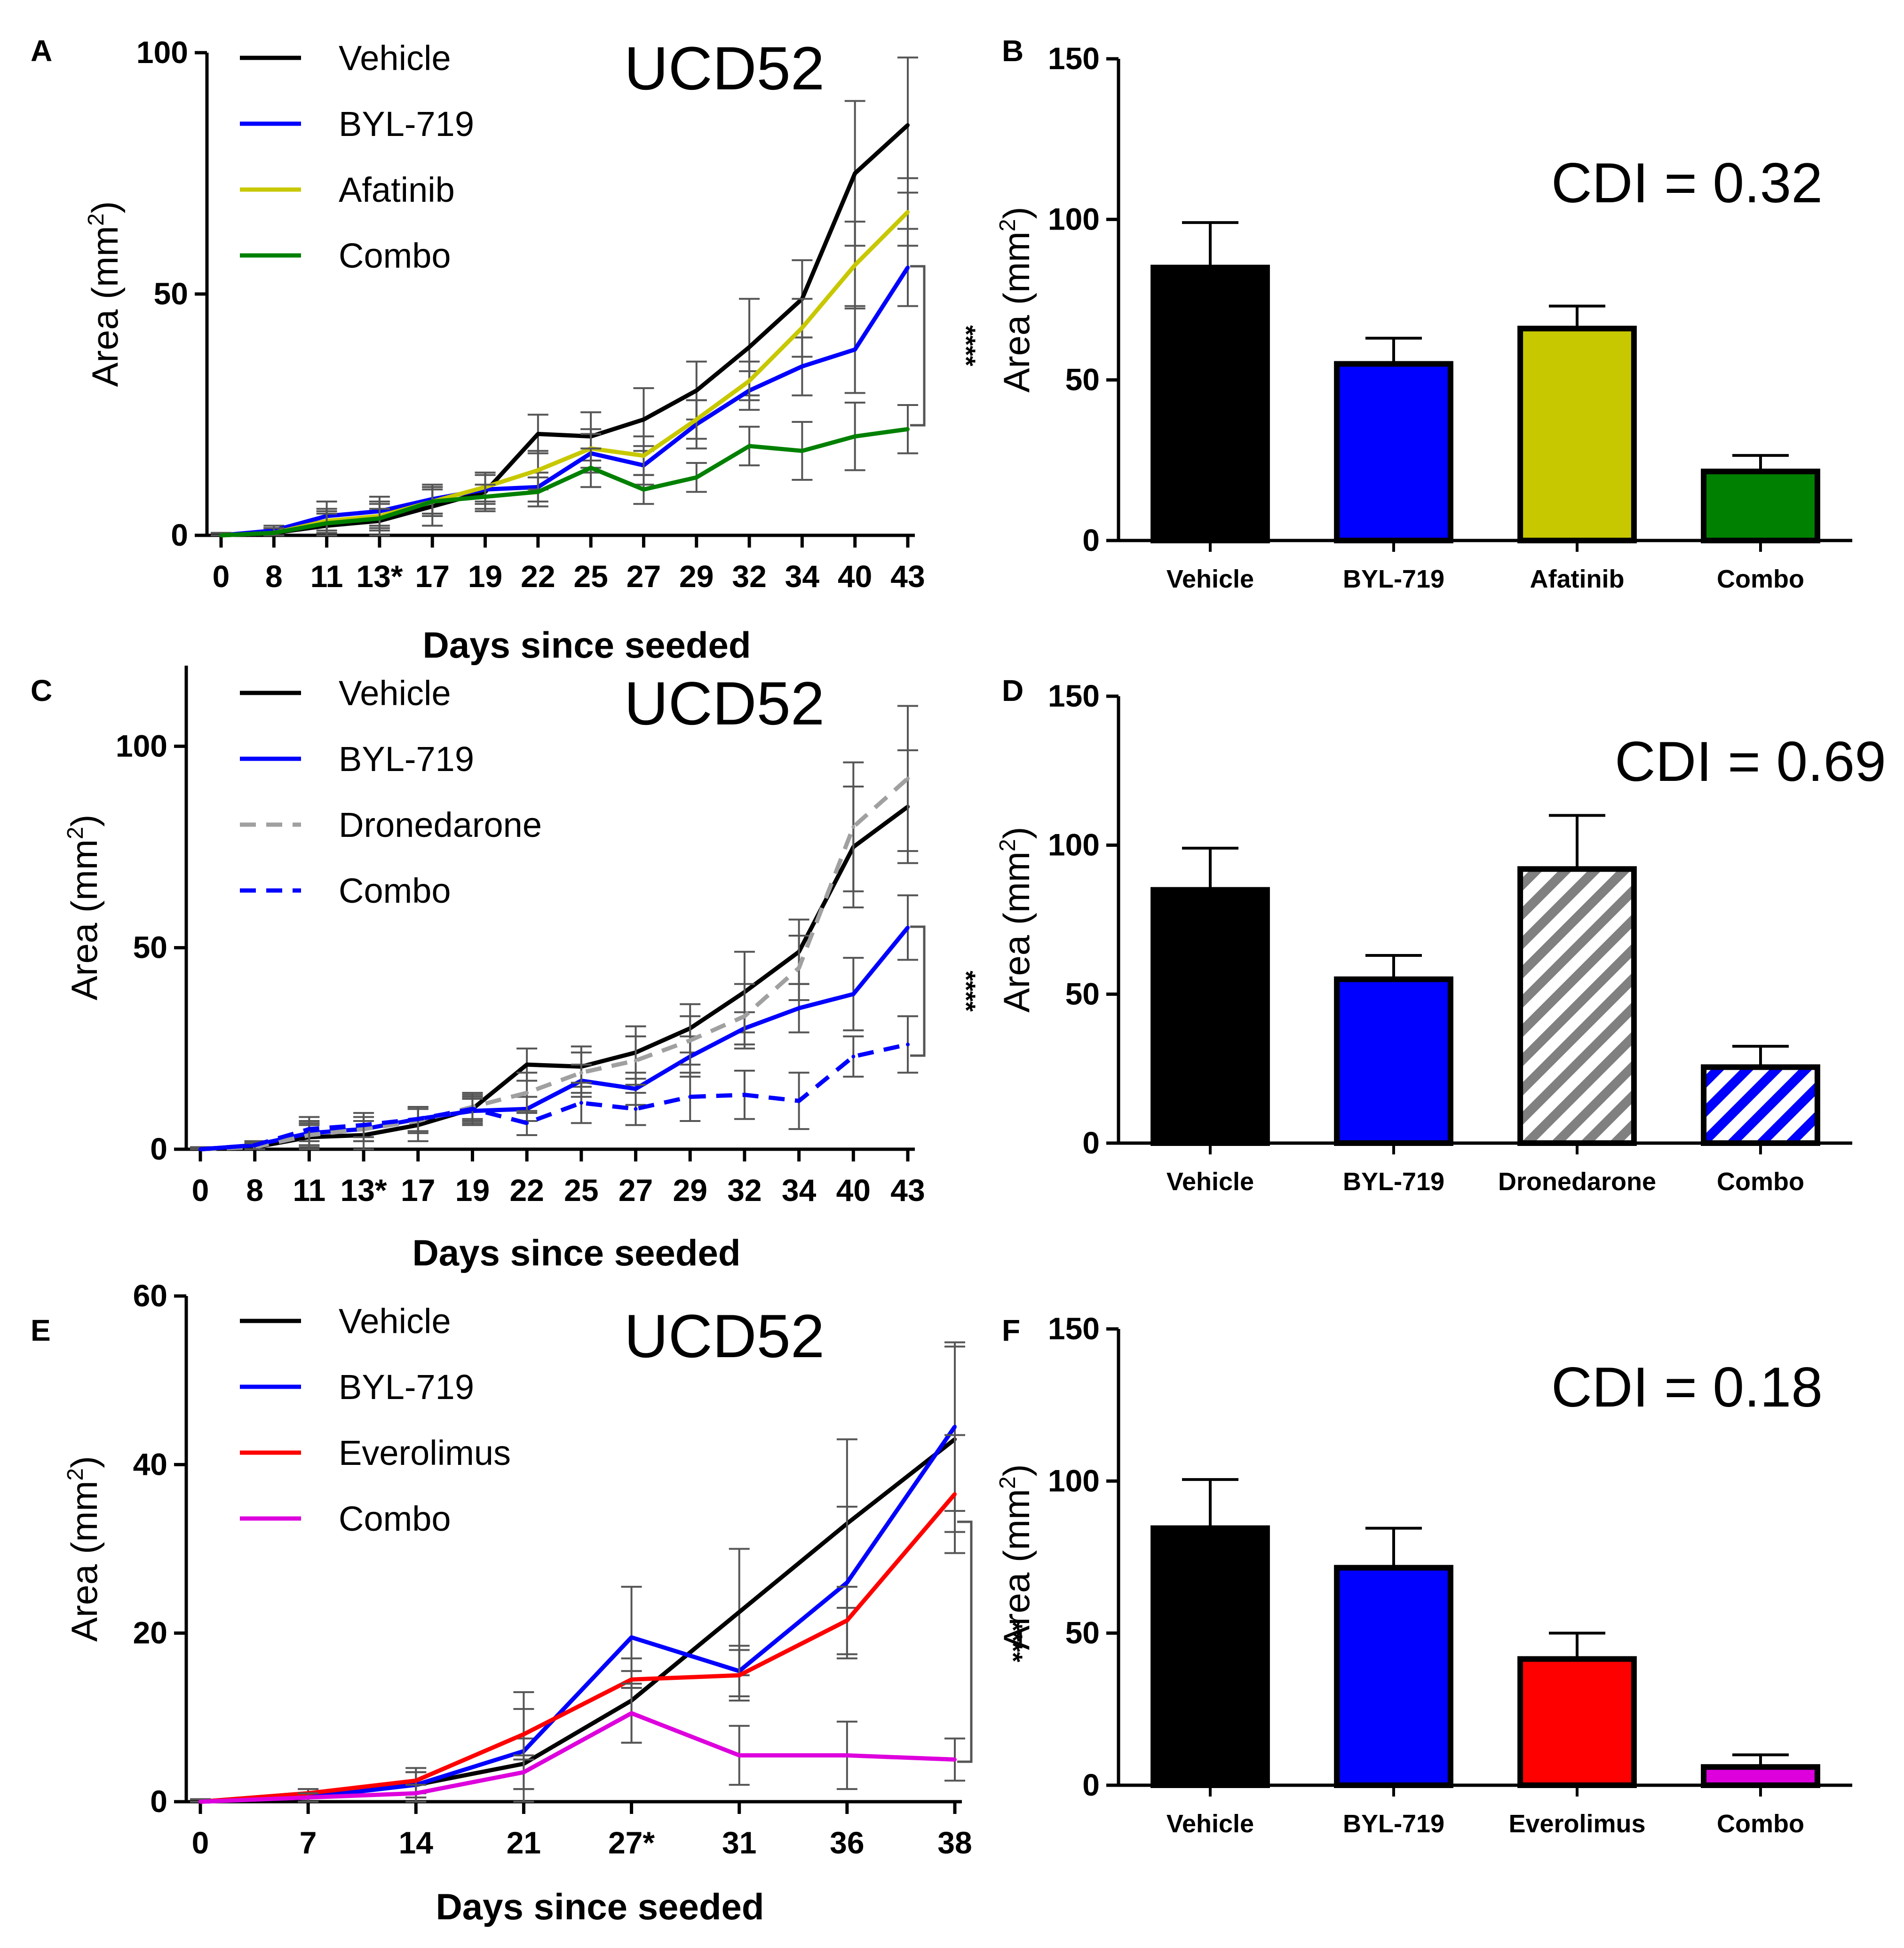 The image size is (1904, 1948). I want to click on x-tick-label: 43, so click(907, 1190).